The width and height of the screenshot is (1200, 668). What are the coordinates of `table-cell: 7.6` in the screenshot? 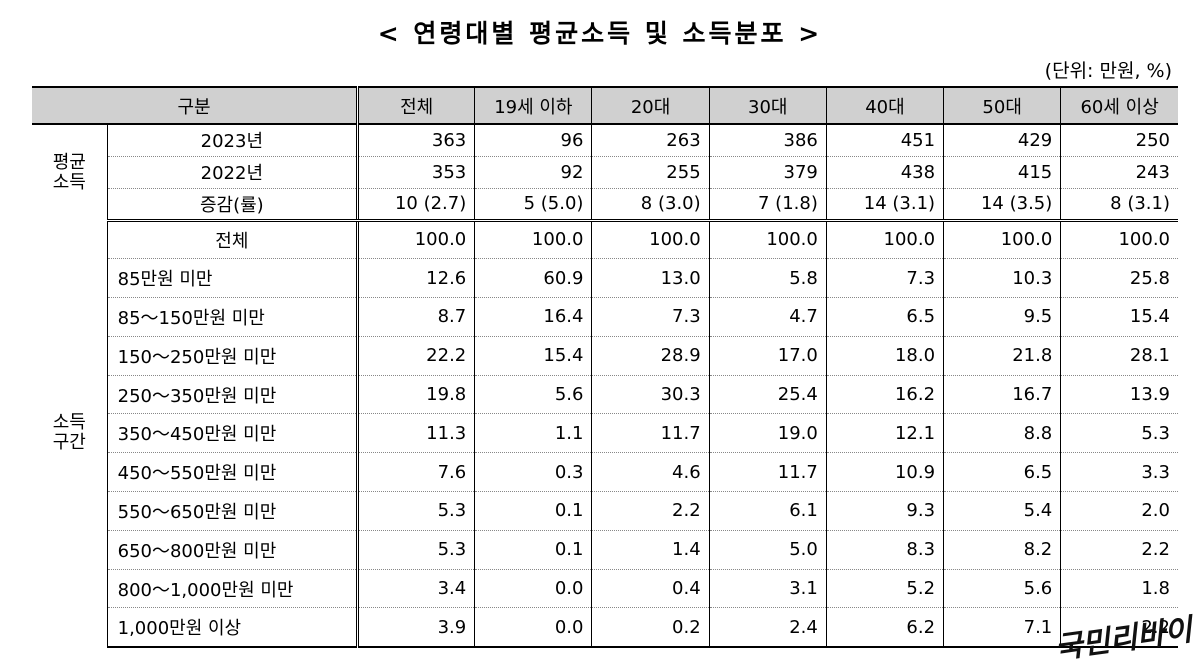 It's located at (415, 472).